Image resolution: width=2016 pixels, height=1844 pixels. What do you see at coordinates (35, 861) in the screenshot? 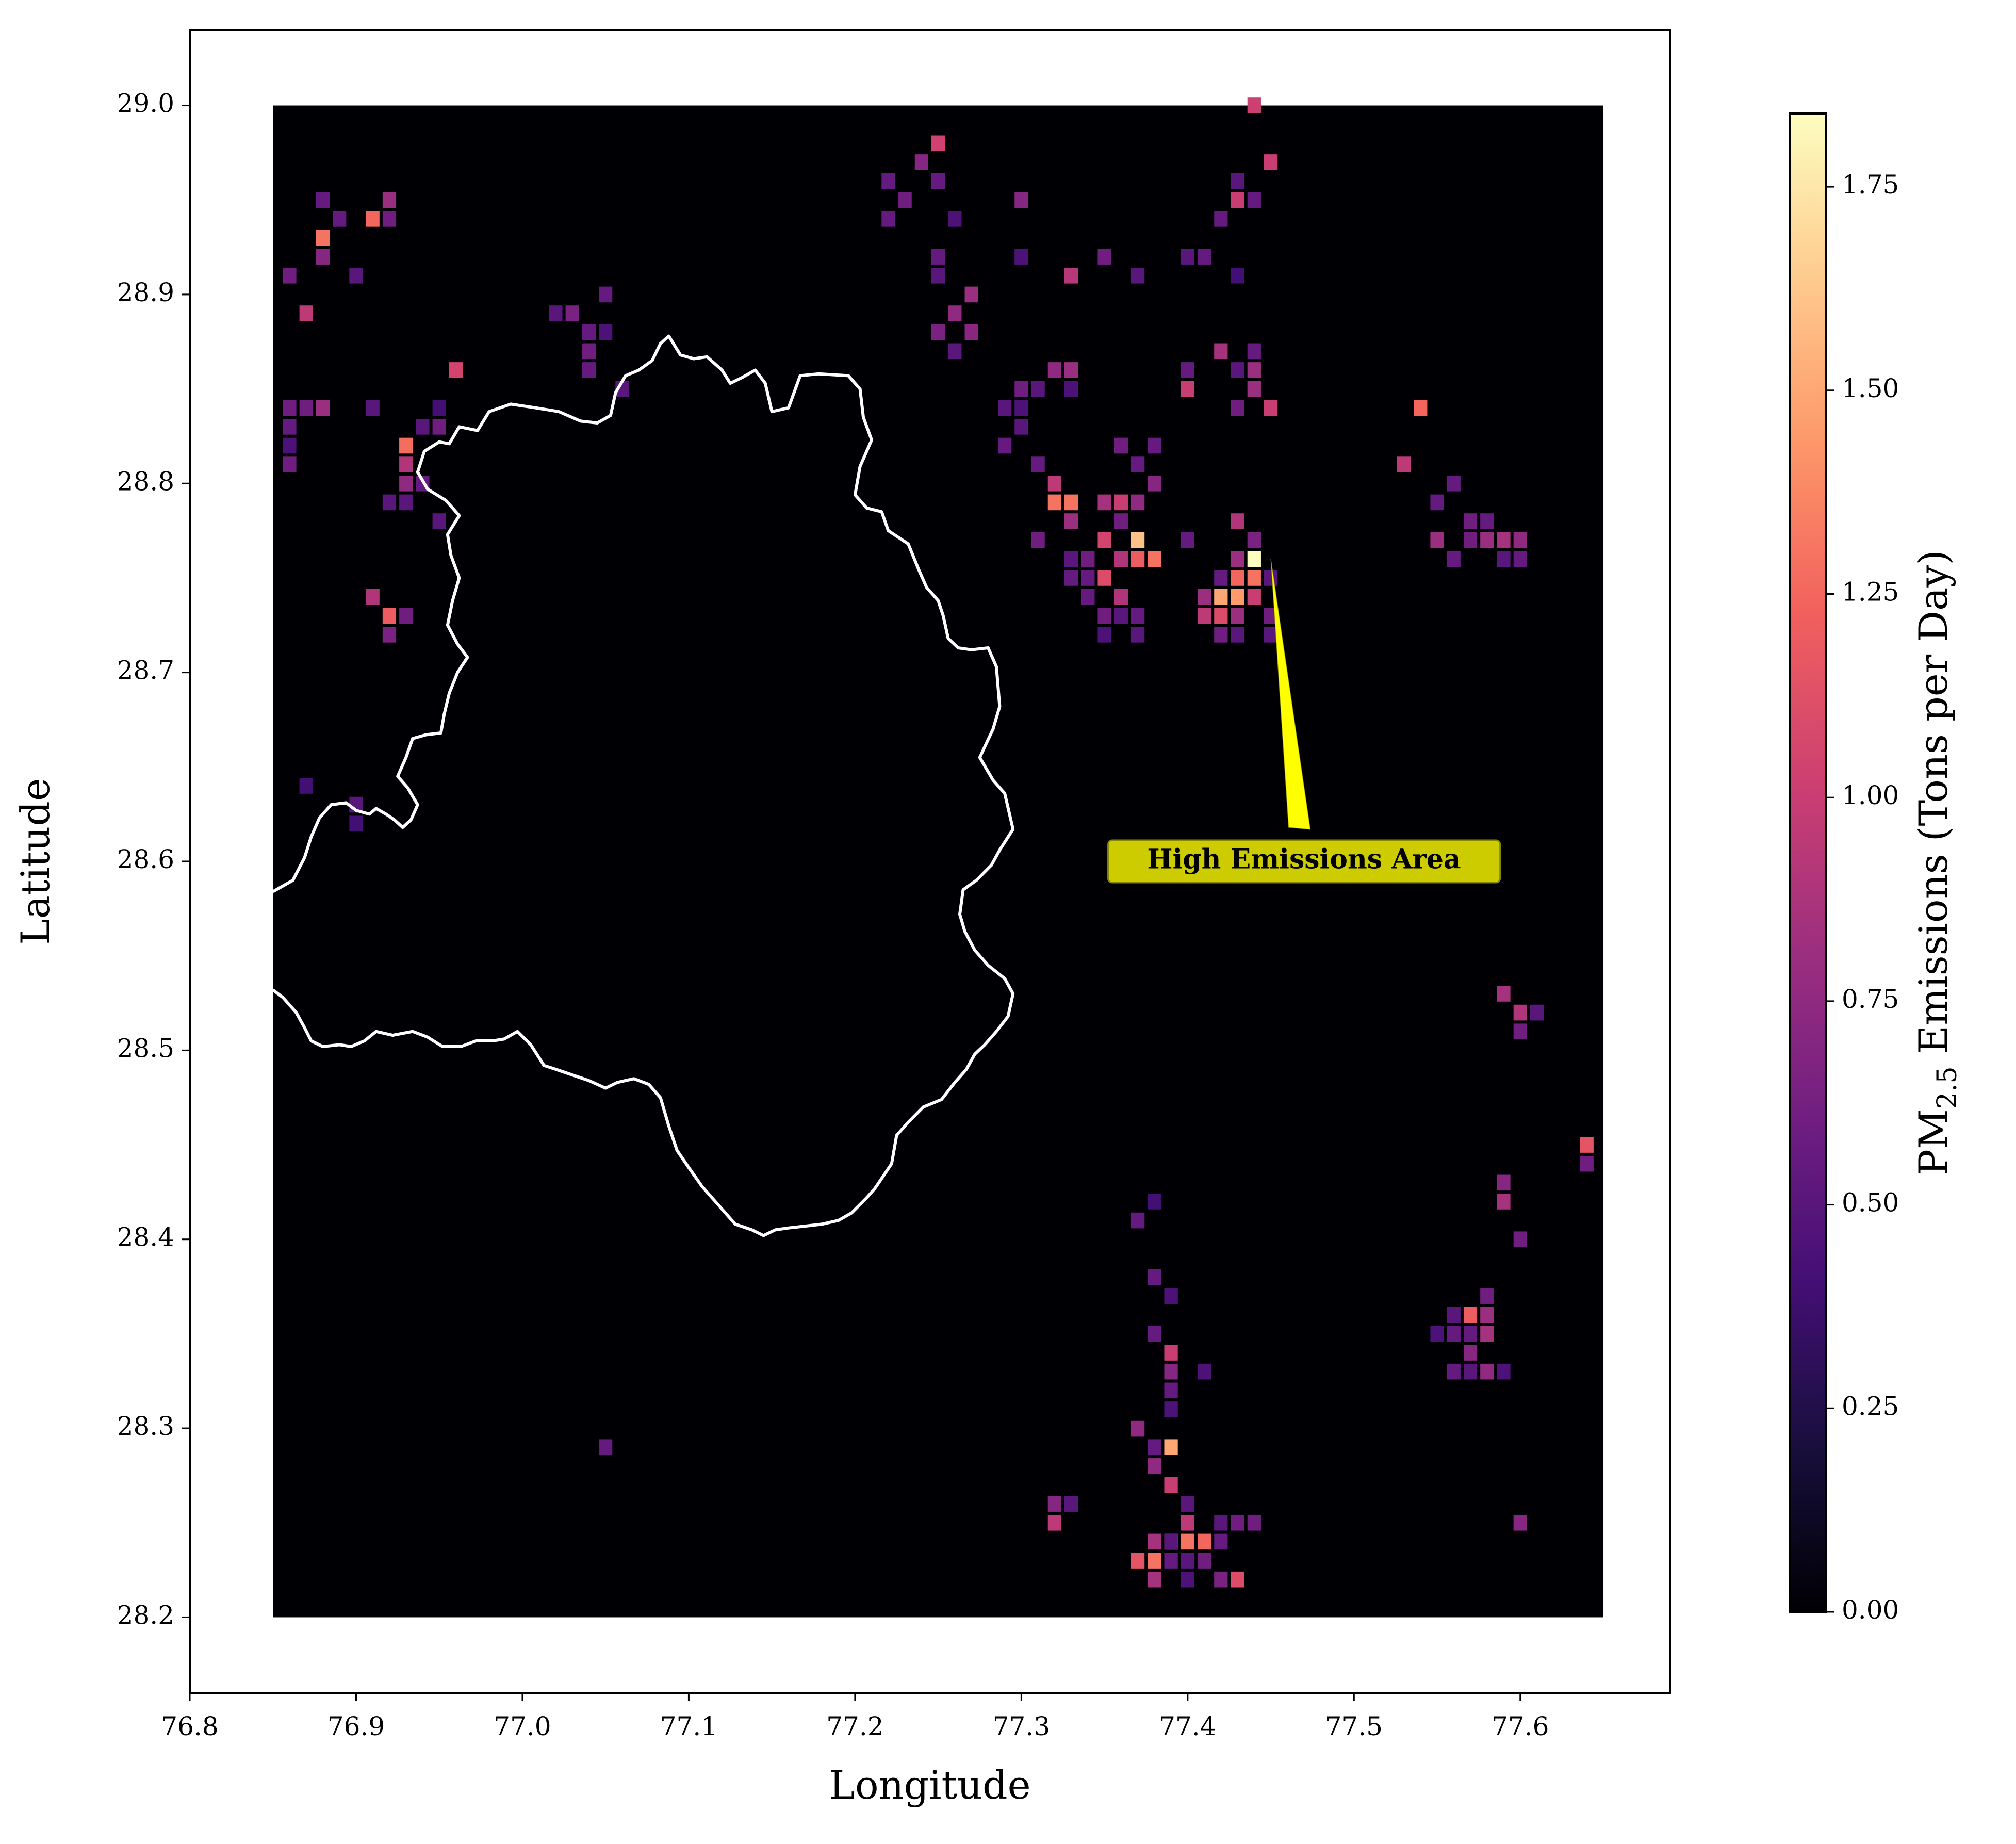
I see `y-axis-title: Latitude` at bounding box center [35, 861].